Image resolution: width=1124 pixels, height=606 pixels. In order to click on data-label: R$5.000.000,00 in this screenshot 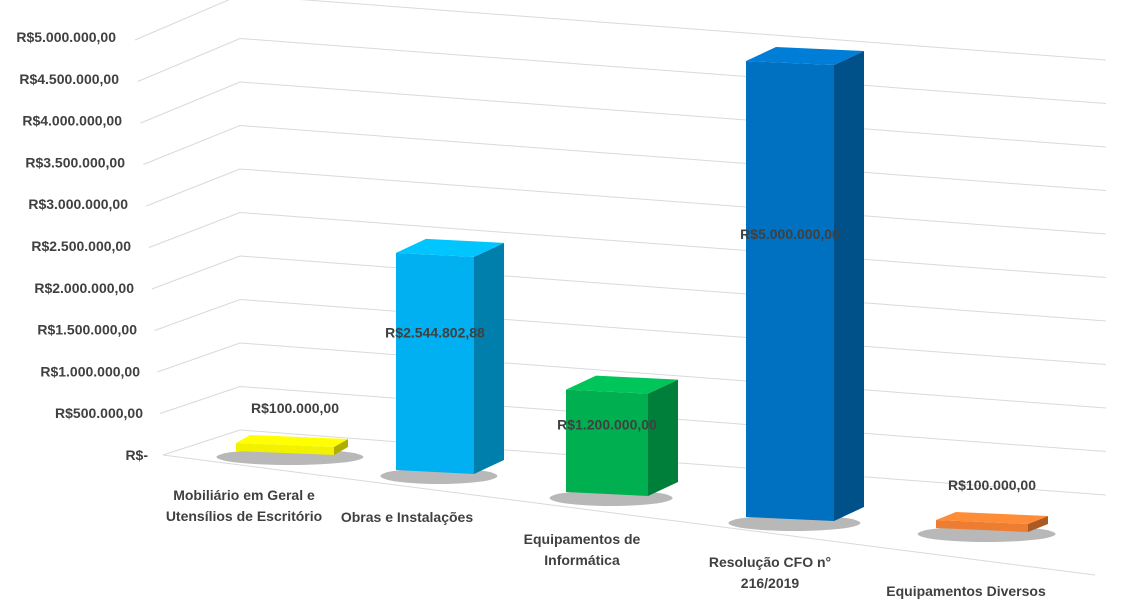, I will do `click(790, 234)`.